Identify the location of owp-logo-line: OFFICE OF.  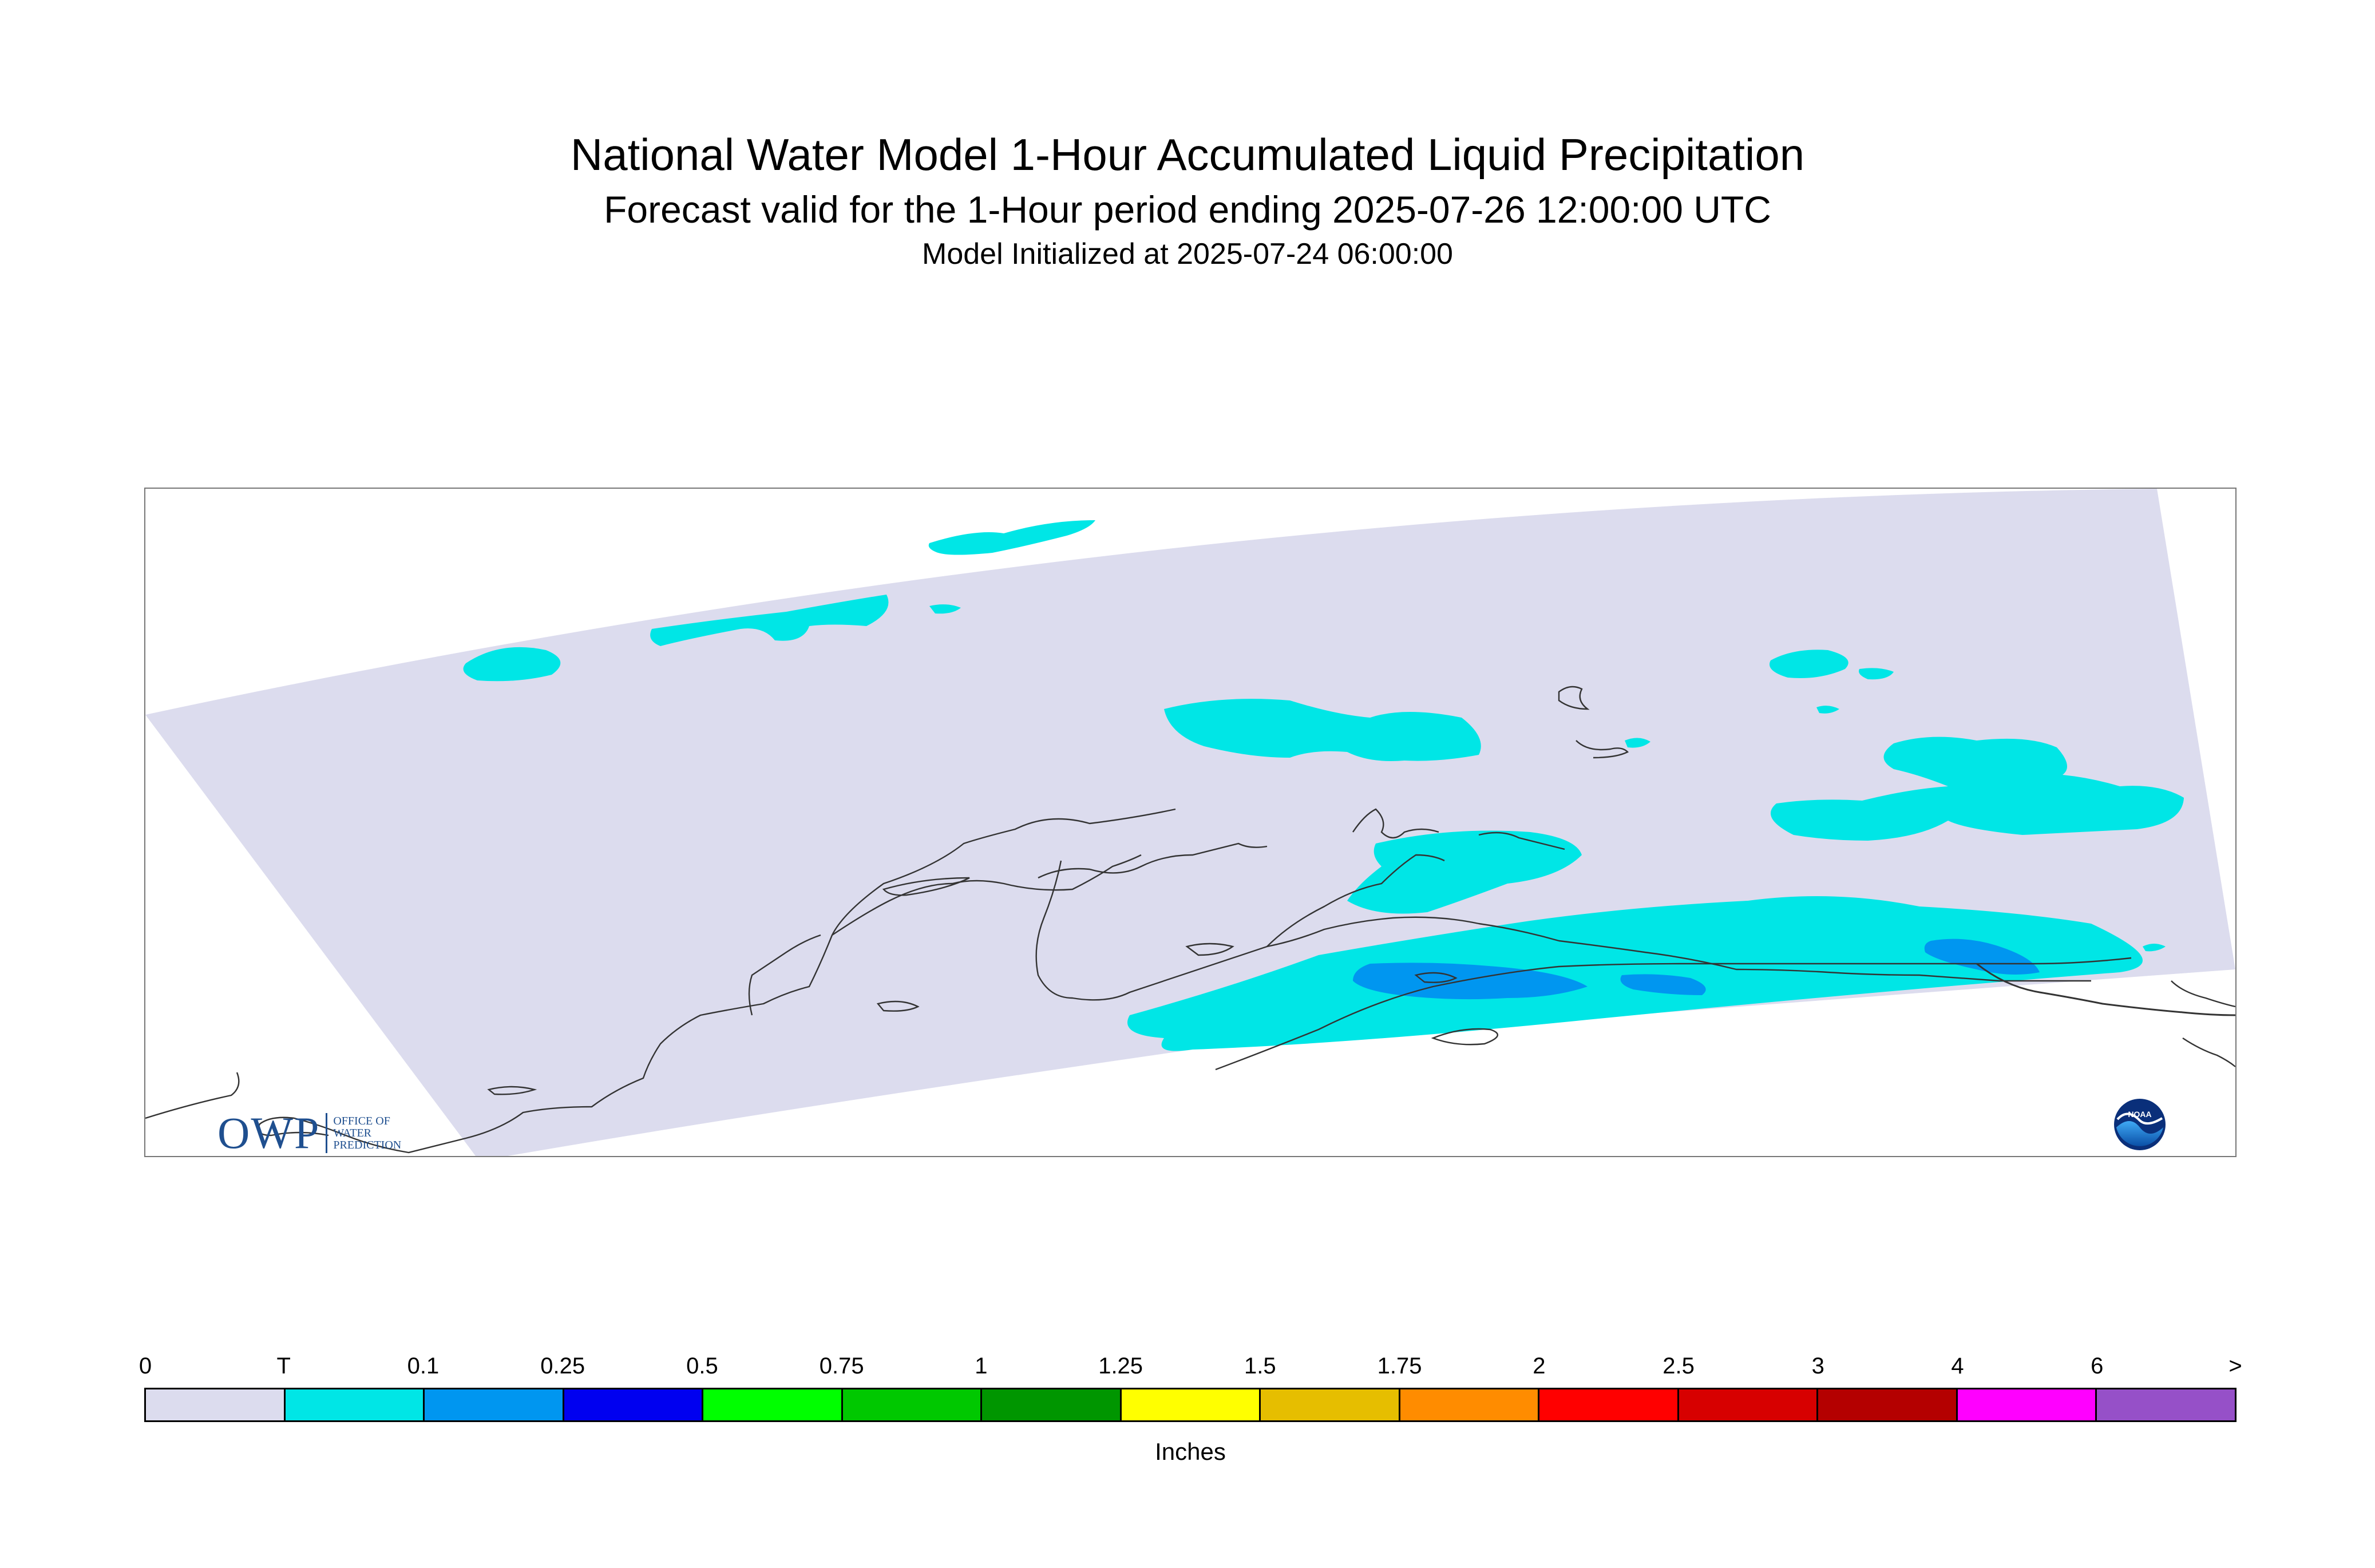
(362, 1120).